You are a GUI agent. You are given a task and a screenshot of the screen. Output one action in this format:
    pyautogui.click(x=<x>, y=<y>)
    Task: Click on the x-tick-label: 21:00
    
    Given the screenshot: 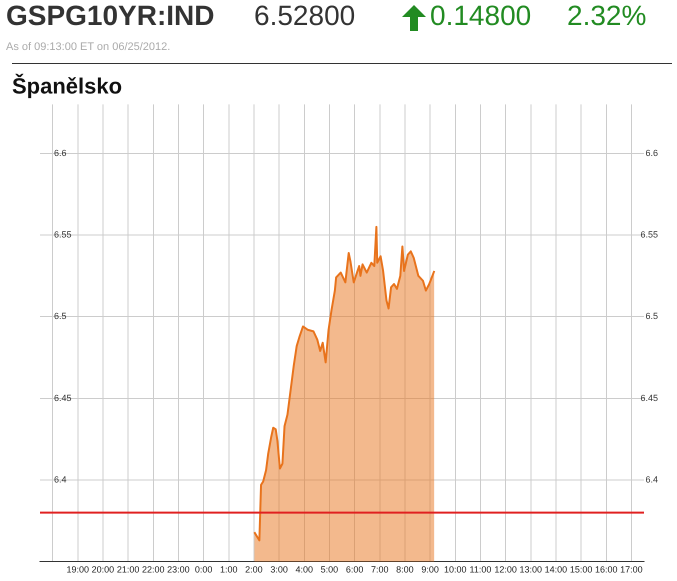 What is the action you would take?
    pyautogui.click(x=128, y=569)
    